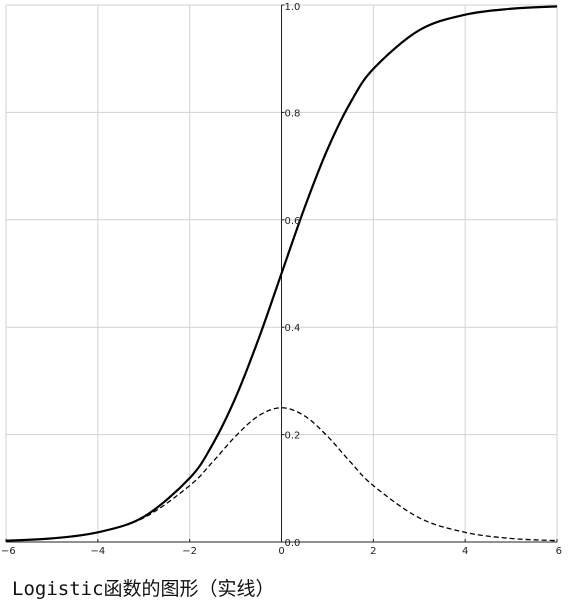 Image resolution: width=575 pixels, height=607 pixels. I want to click on x-tick-label: 6, so click(559, 551).